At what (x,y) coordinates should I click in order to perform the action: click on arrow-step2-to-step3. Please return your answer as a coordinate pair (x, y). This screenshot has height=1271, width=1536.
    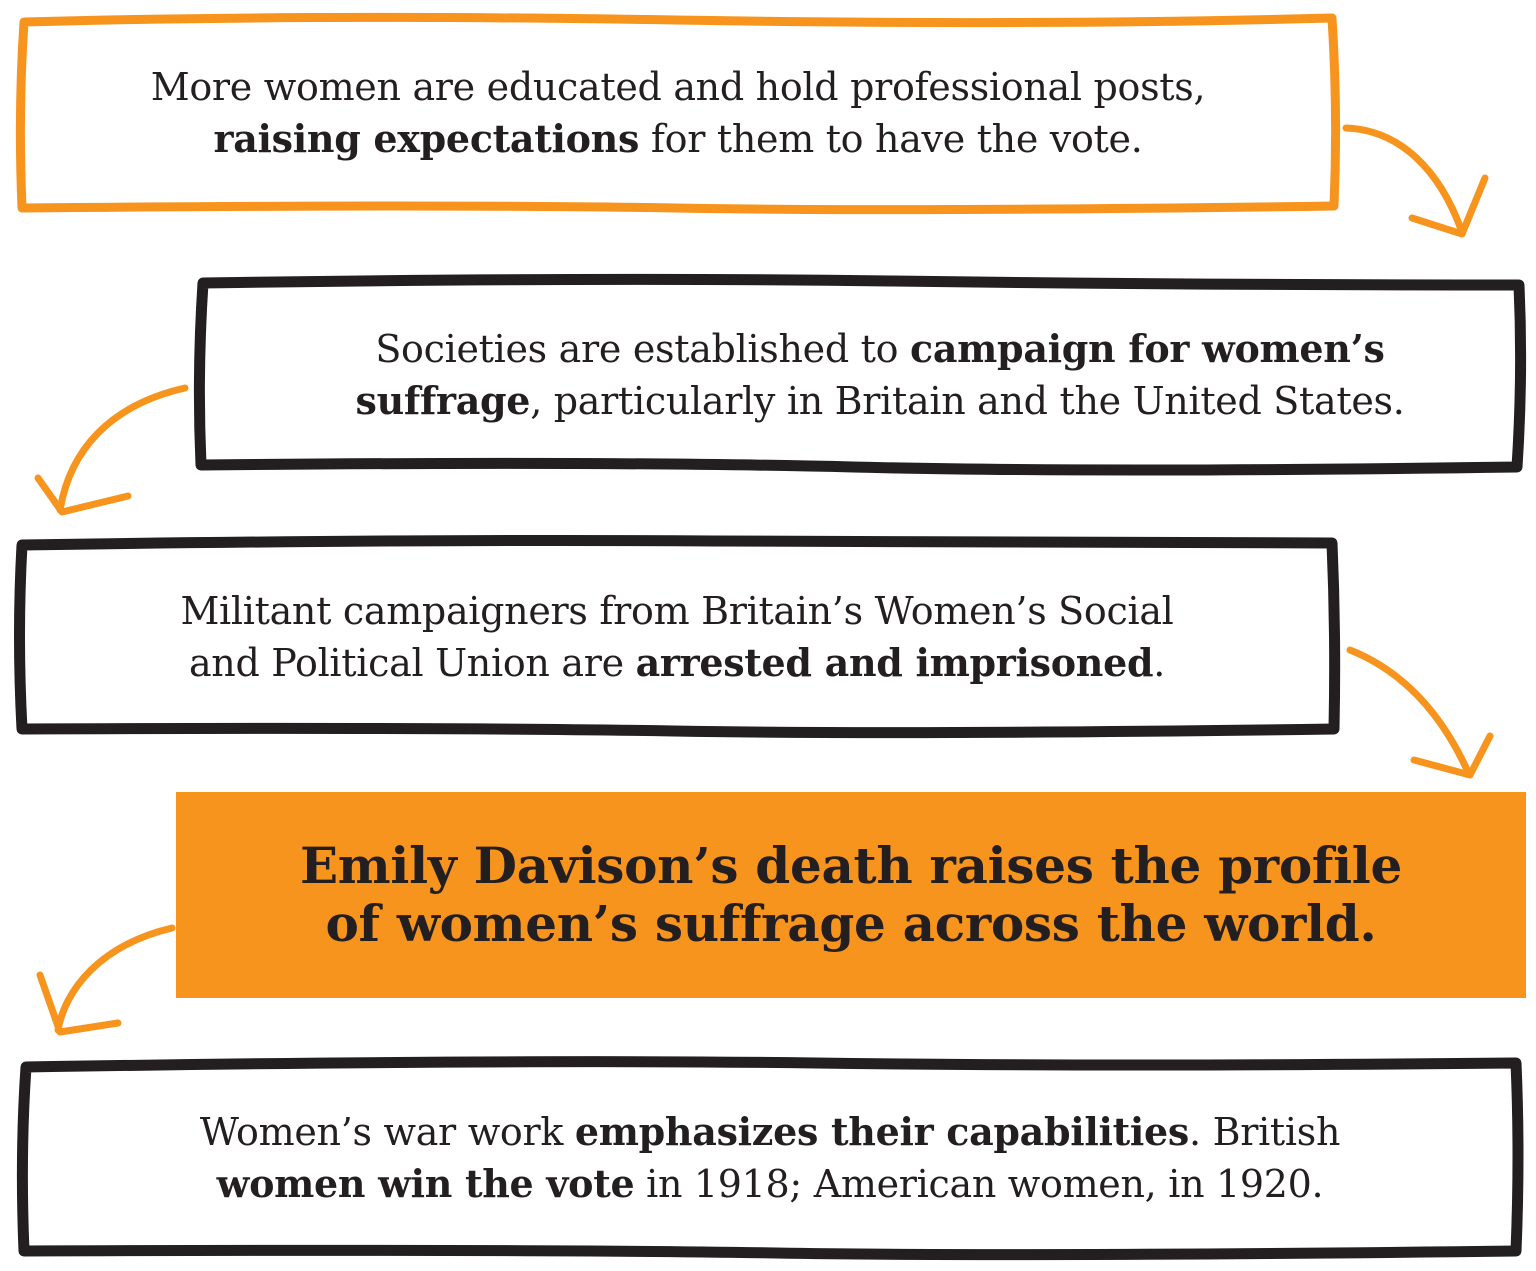
    Looking at the image, I should click on (111, 450).